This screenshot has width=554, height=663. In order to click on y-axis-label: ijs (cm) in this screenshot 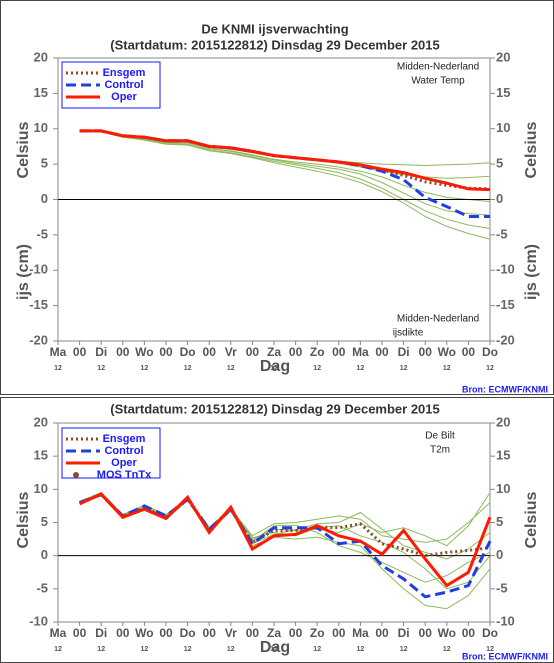, I will do `click(23, 272)`.